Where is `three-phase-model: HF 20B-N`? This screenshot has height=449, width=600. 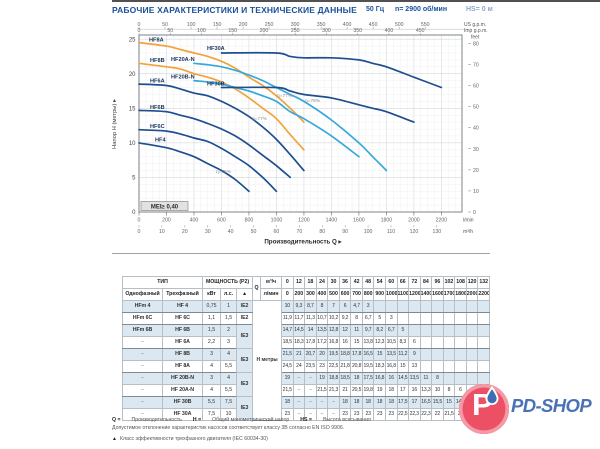 three-phase-model: HF 20B-N is located at coordinates (182, 378).